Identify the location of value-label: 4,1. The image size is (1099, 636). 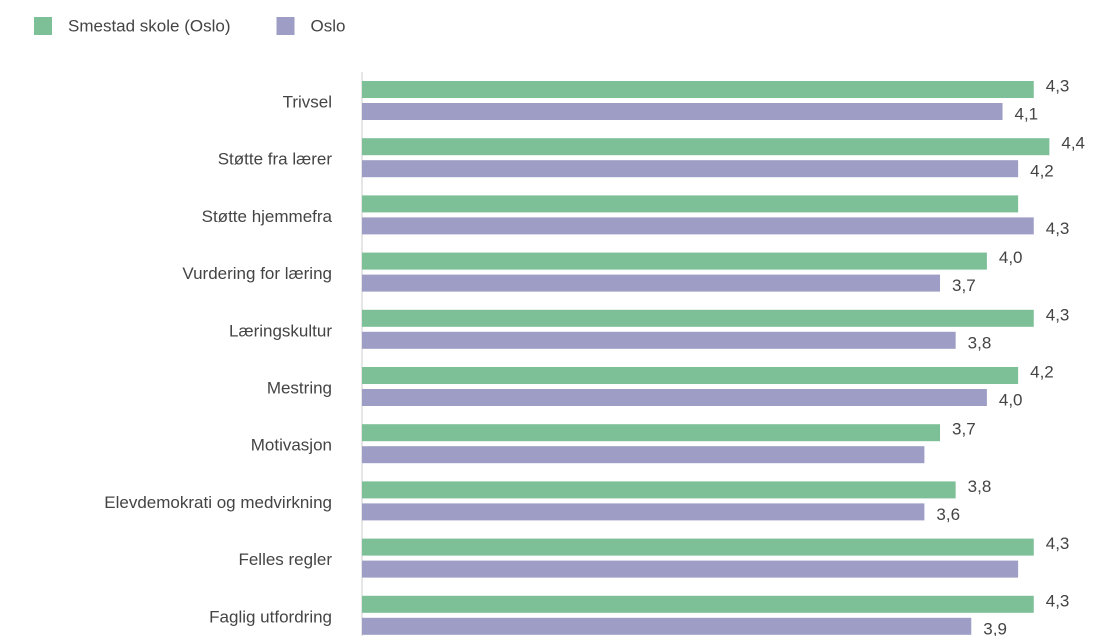
(1027, 113).